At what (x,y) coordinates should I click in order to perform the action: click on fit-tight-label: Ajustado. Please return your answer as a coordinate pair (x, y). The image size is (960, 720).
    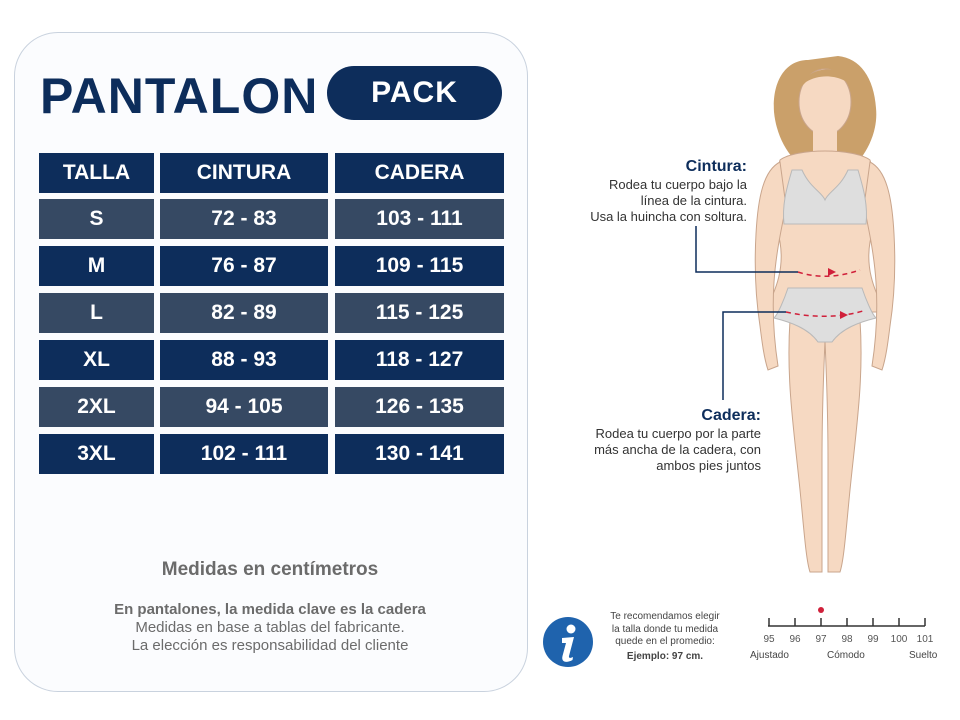
    Looking at the image, I should click on (769, 655).